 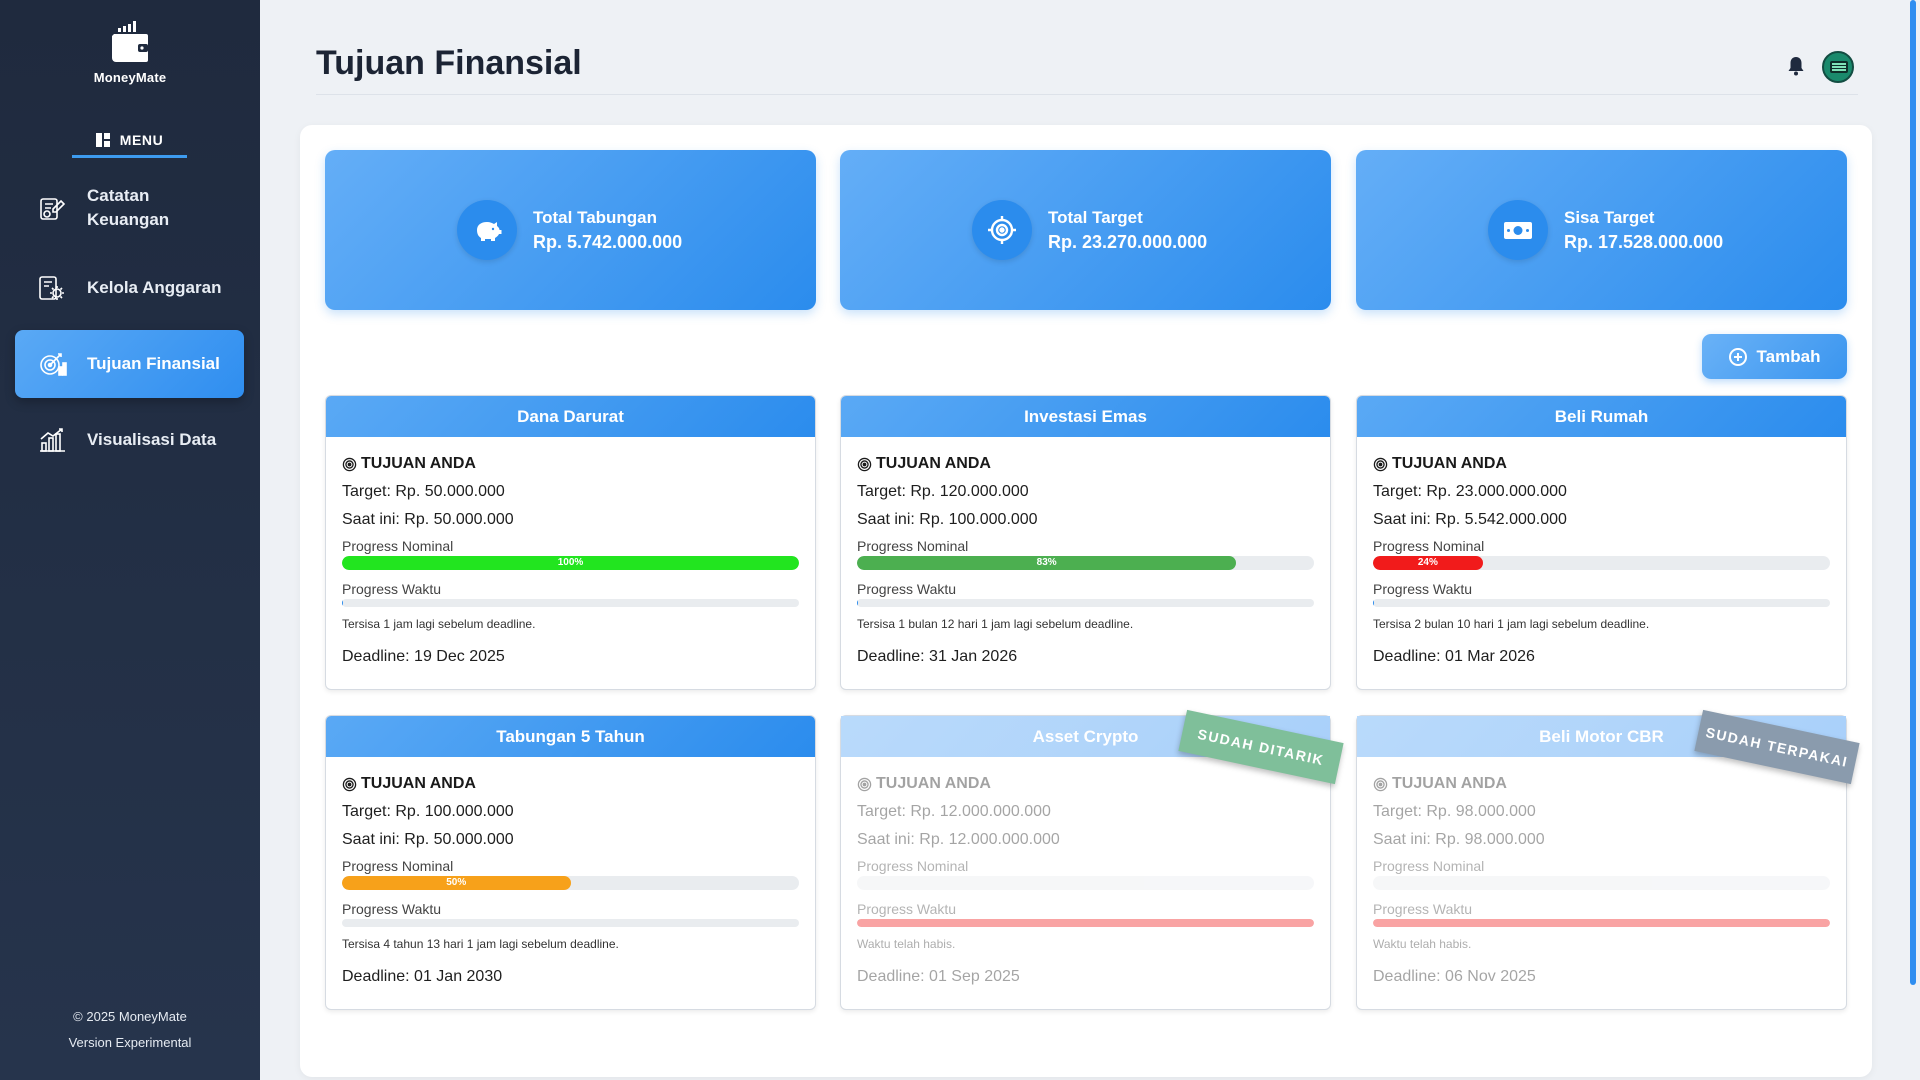 What do you see at coordinates (102, 139) in the screenshot?
I see `grid-icon` at bounding box center [102, 139].